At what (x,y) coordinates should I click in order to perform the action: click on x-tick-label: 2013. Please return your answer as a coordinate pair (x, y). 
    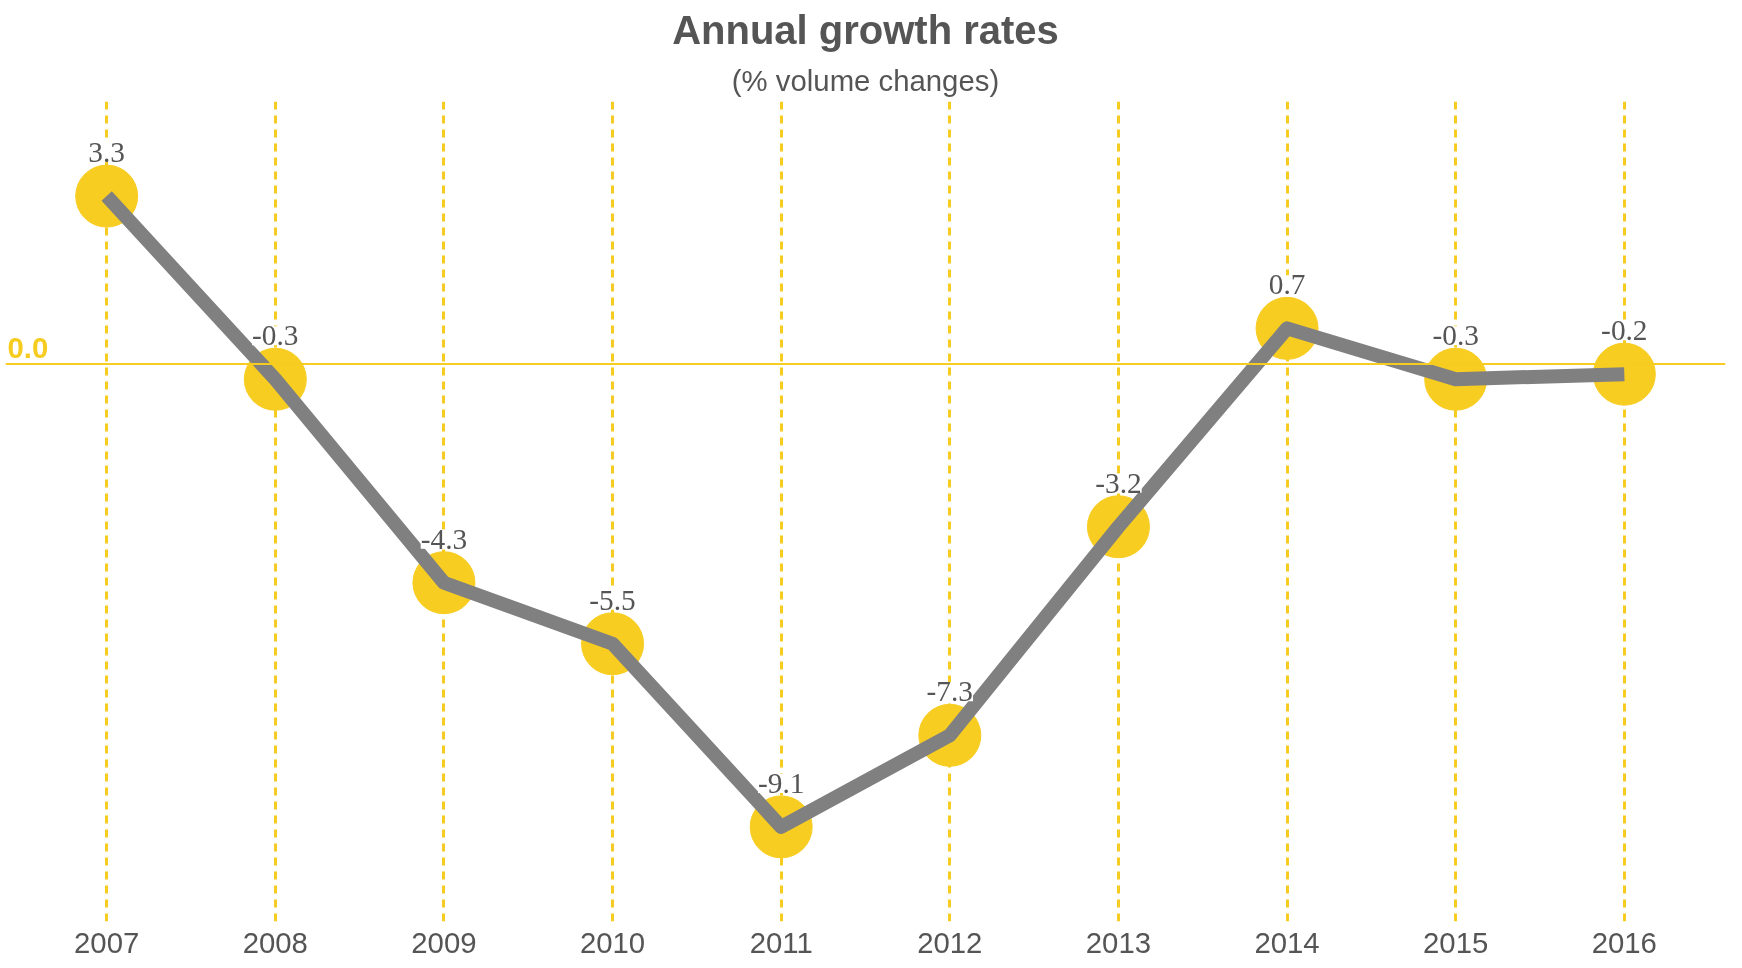
    Looking at the image, I should click on (1118, 942).